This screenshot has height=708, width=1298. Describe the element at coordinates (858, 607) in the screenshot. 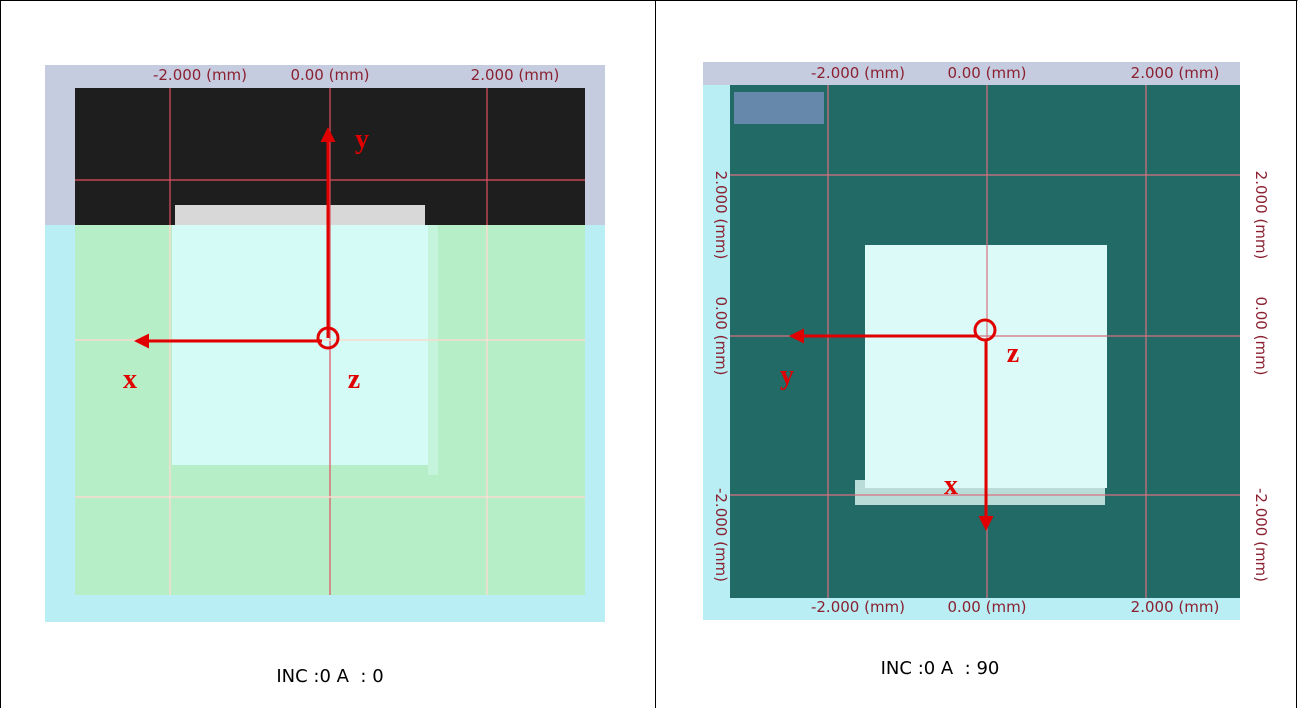

I see `bottom-ruler-label: -2.000 (mm)` at that location.